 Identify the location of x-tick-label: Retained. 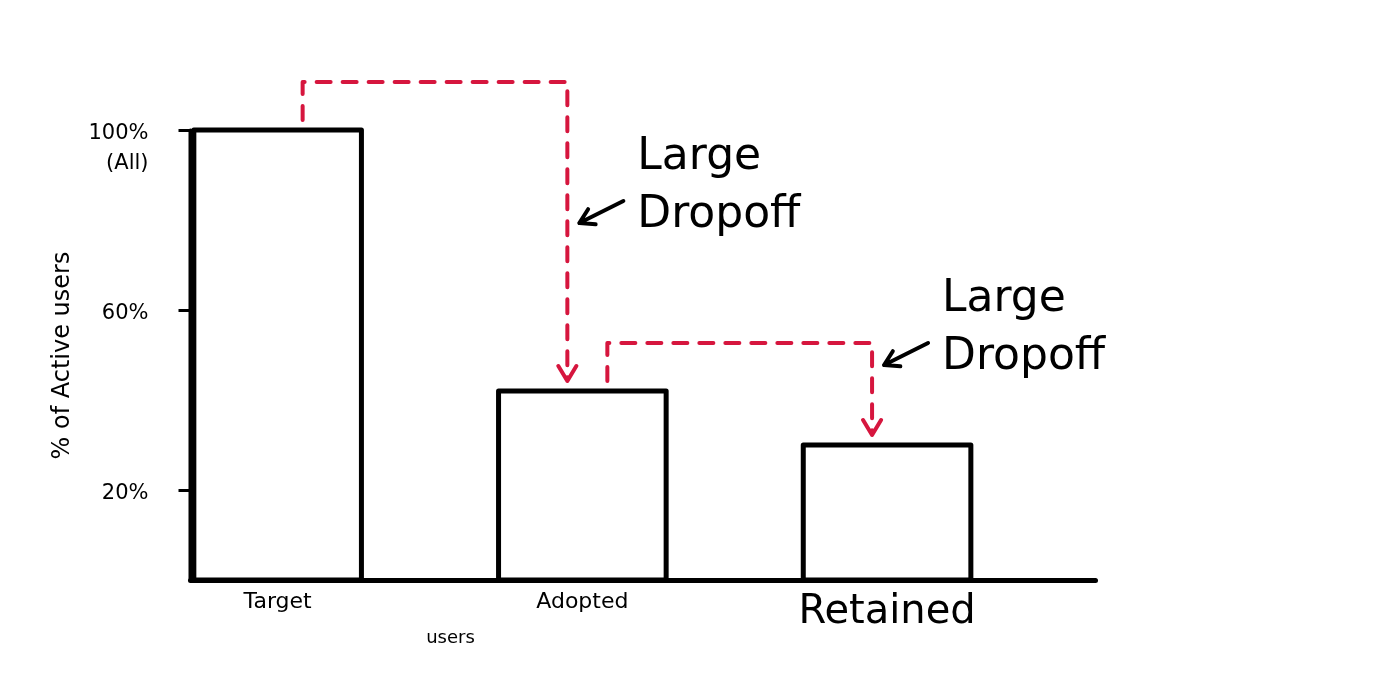
(887, 608).